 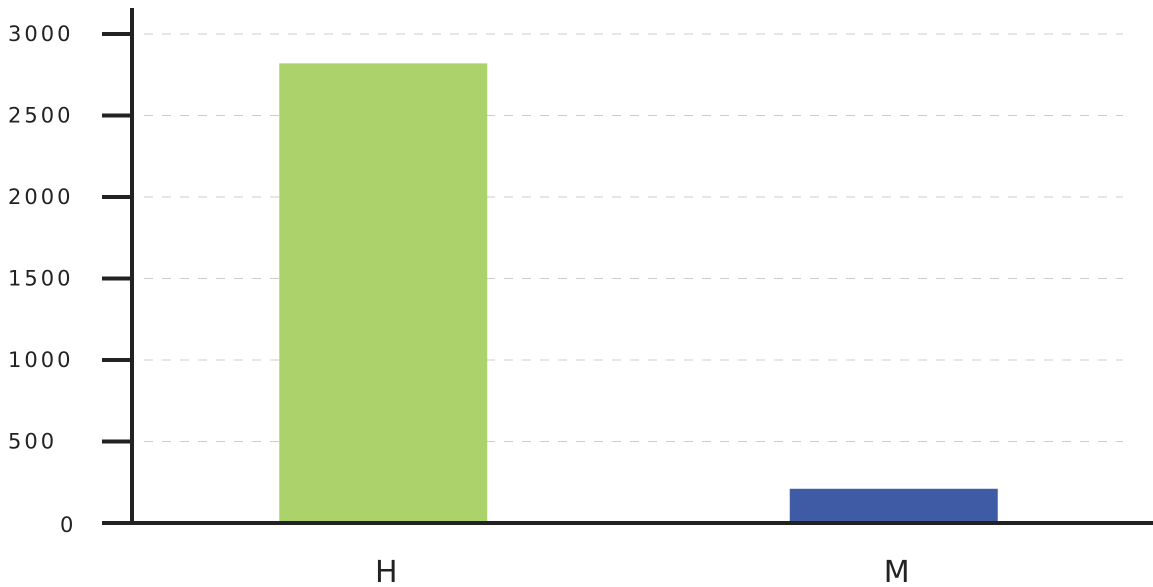 I want to click on y-tick-label: 1500, so click(x=40, y=279).